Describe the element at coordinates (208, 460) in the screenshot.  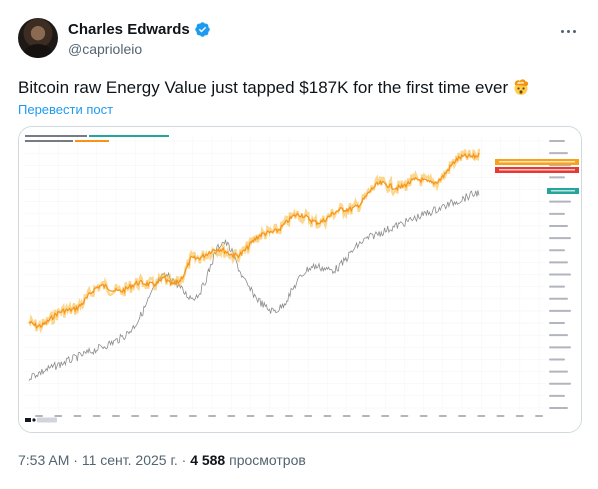
I see `views-count: 4 588` at that location.